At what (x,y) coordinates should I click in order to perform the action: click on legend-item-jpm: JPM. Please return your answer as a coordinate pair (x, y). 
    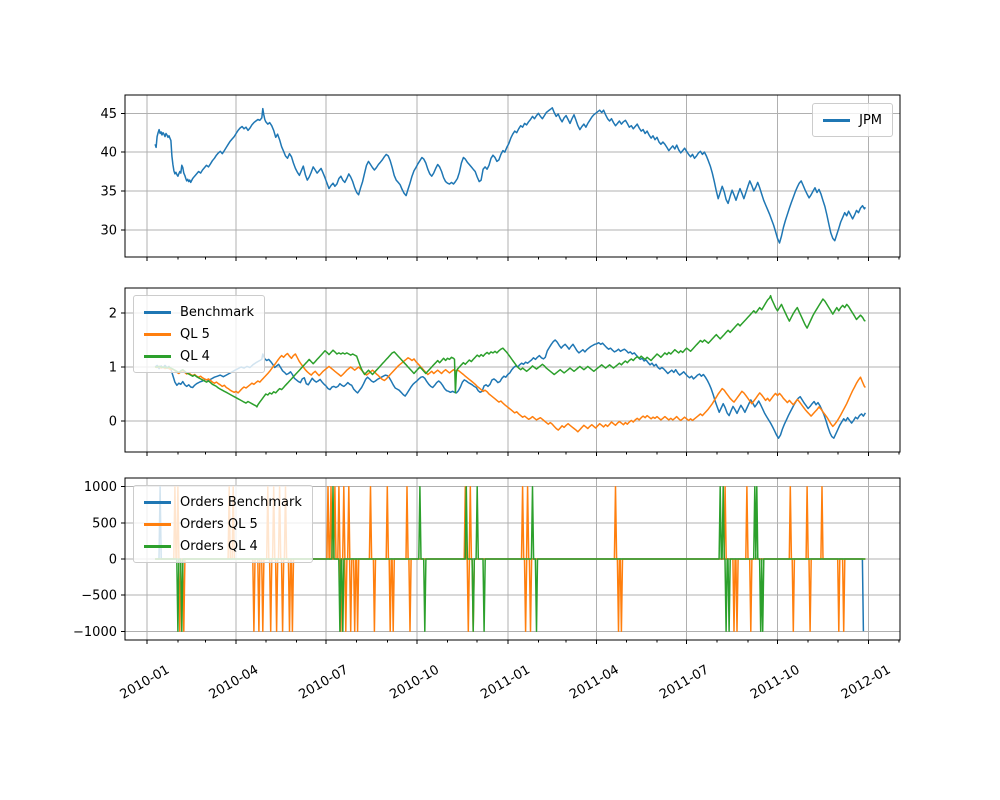
    Looking at the image, I should click on (852, 120).